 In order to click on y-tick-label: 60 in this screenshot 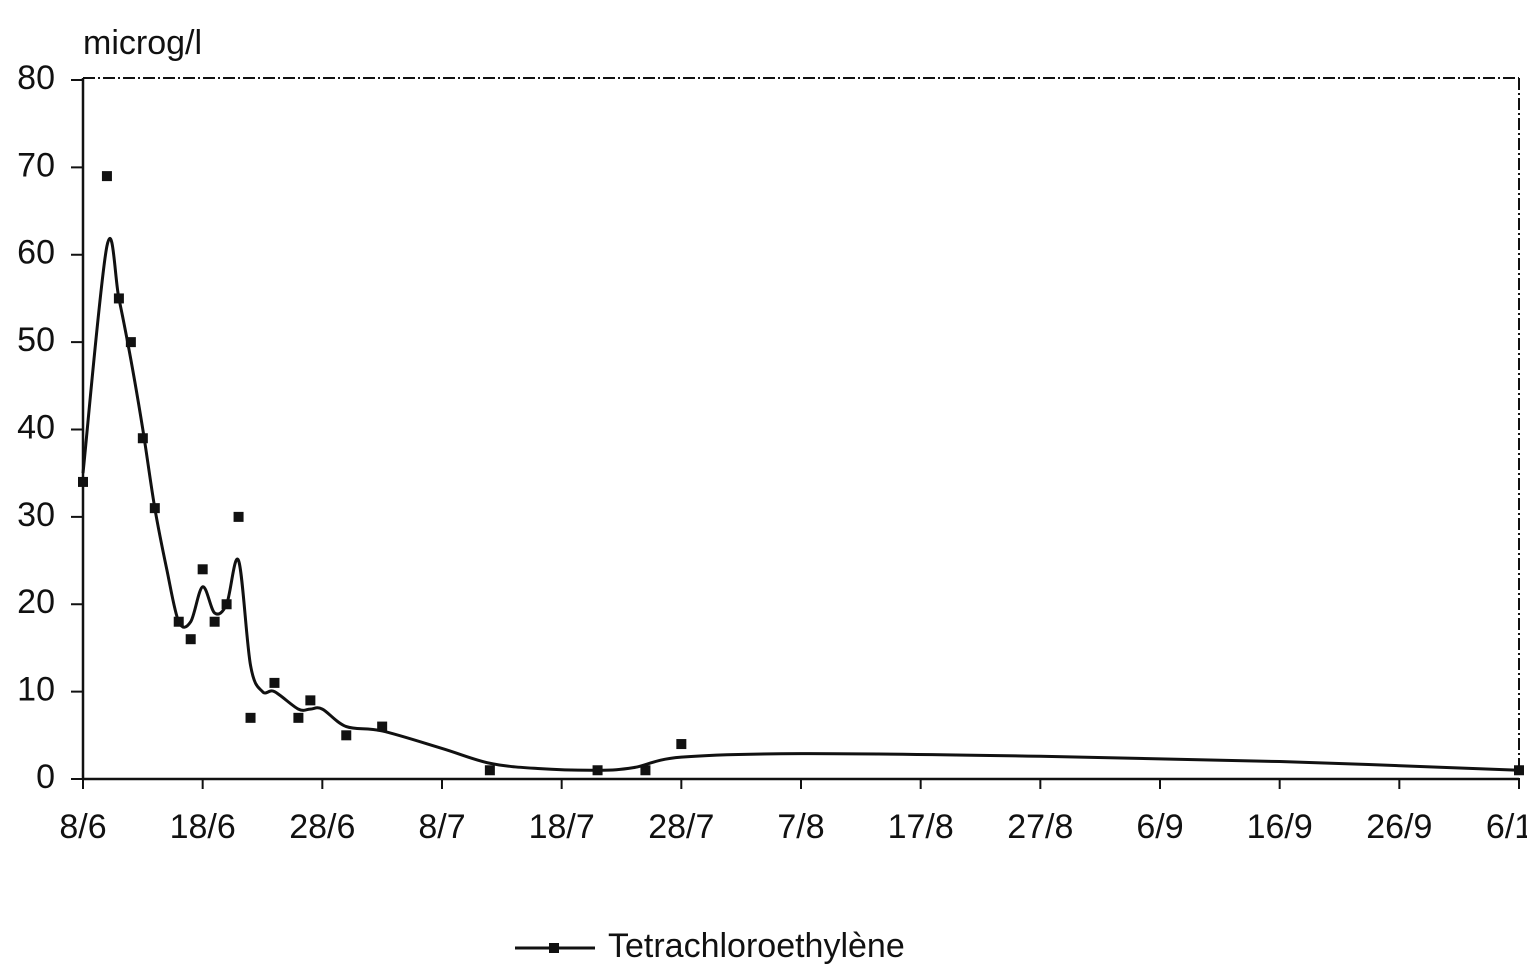, I will do `click(36, 253)`.